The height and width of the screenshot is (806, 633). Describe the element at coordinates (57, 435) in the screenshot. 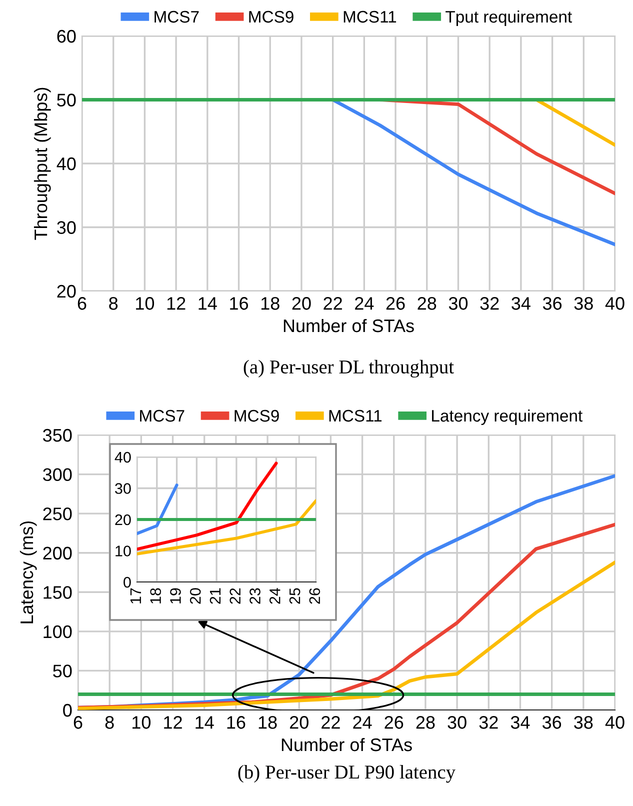

I see `y-tick-label: 350` at that location.